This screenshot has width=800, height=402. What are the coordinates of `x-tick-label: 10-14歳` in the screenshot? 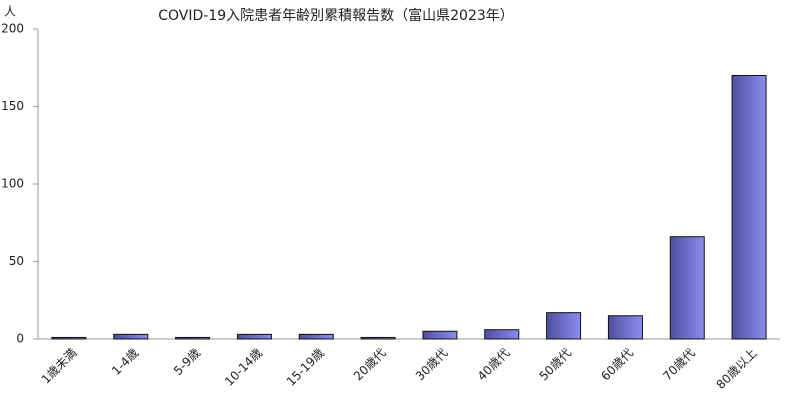 It's located at (243, 367).